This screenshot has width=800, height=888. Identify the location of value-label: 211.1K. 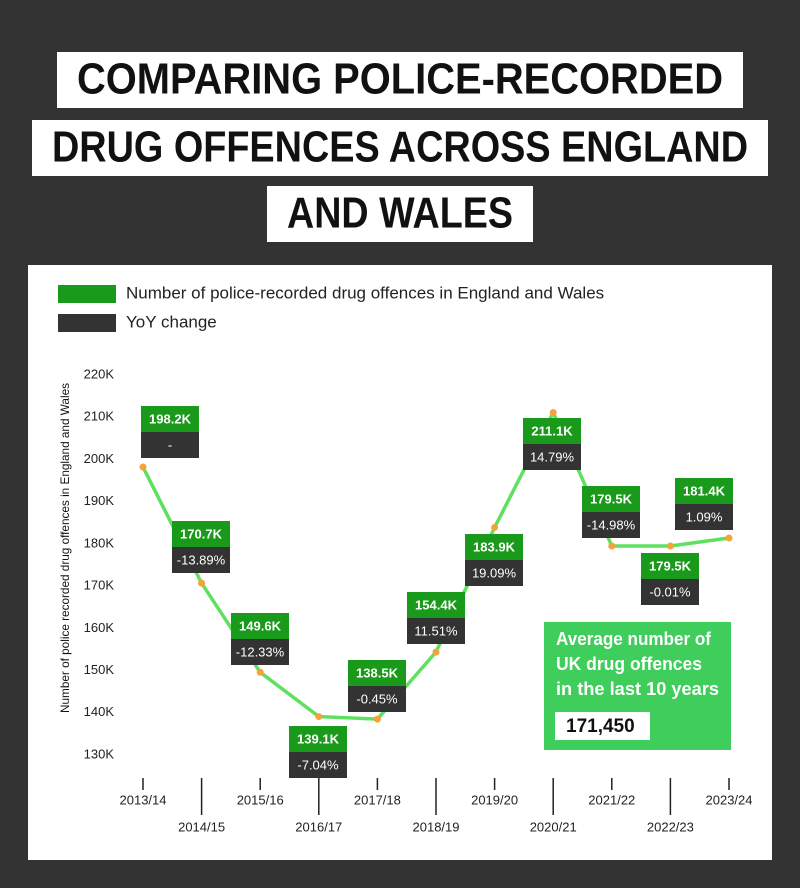
(552, 430).